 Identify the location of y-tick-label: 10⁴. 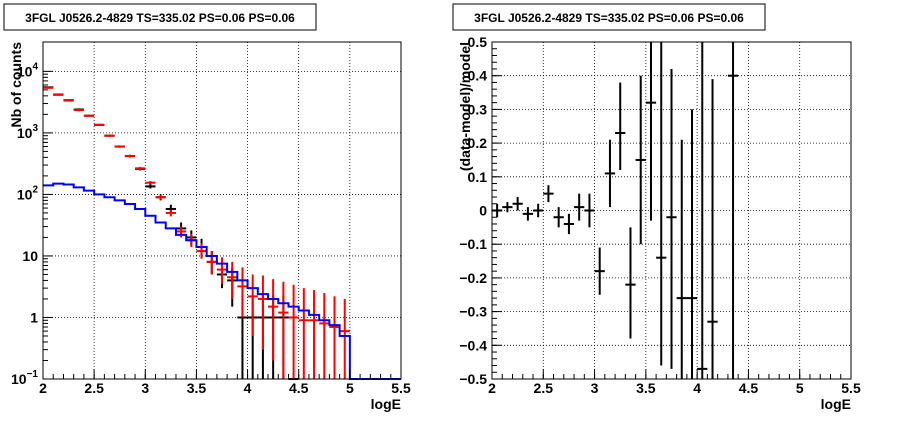
(28, 70).